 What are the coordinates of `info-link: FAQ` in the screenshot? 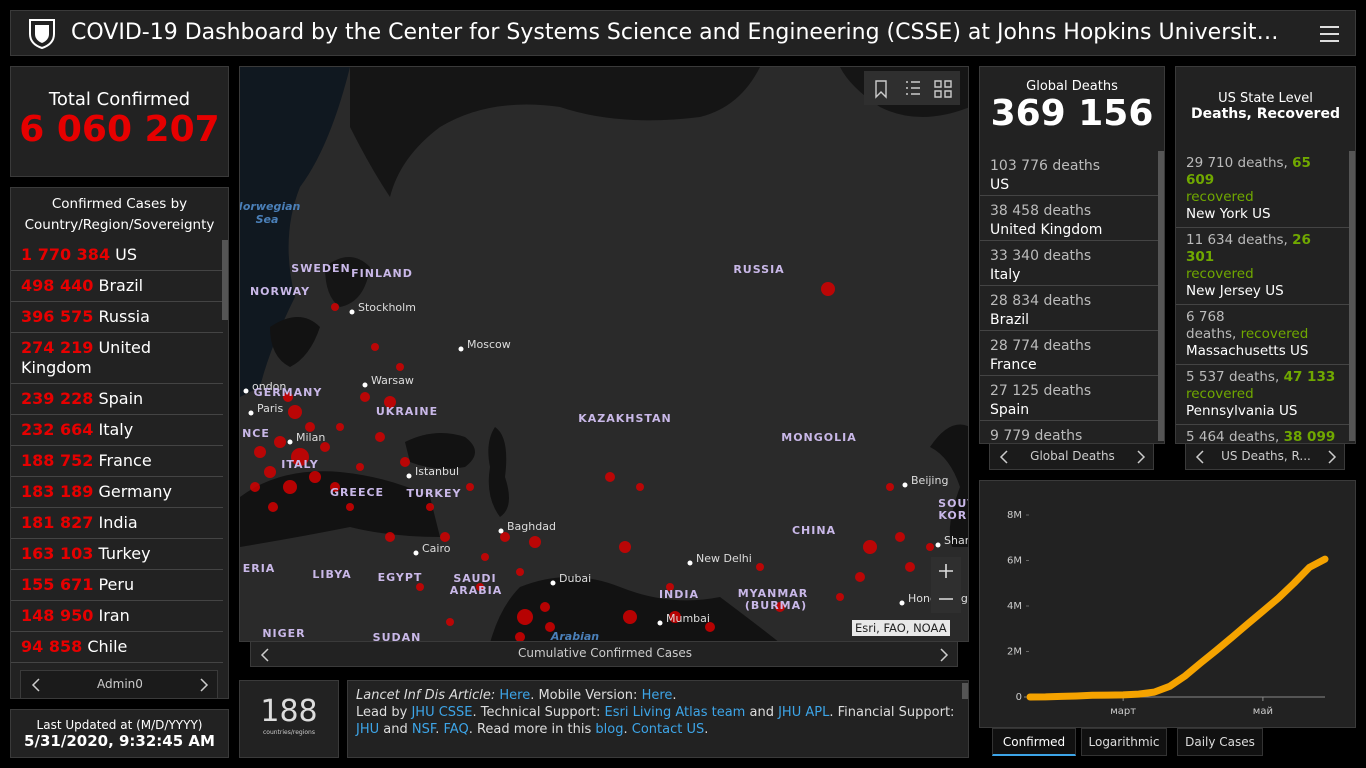 It's located at (456, 729).